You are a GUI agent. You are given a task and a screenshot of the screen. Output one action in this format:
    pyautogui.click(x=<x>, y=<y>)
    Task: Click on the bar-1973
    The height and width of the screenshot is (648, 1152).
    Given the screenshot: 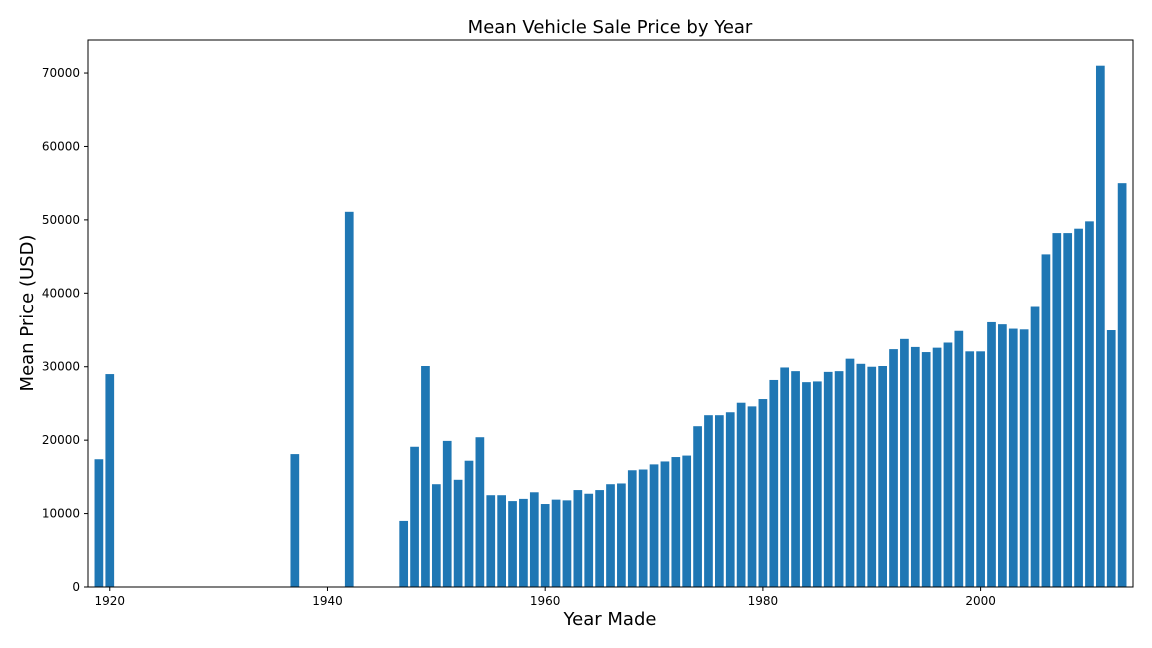 What is the action you would take?
    pyautogui.click(x=687, y=521)
    